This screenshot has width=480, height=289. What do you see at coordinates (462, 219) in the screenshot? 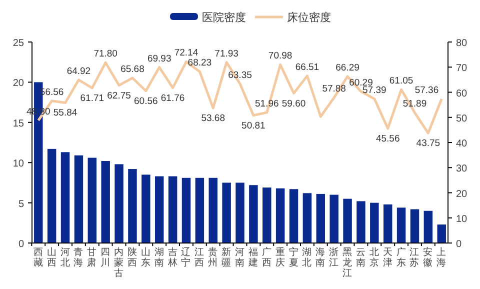
I see `y2-tick-label: 10` at bounding box center [462, 219].